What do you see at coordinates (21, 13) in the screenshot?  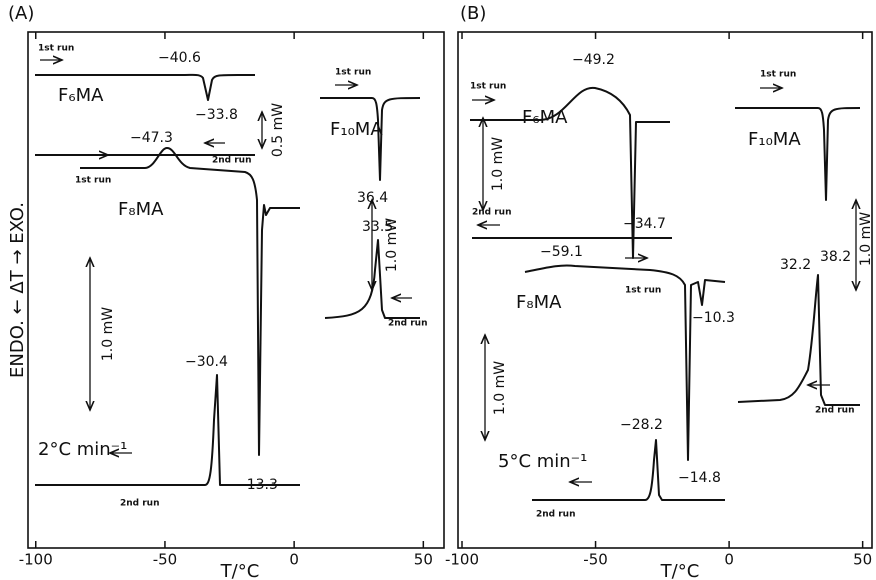 I see `panel-label: (A)` at bounding box center [21, 13].